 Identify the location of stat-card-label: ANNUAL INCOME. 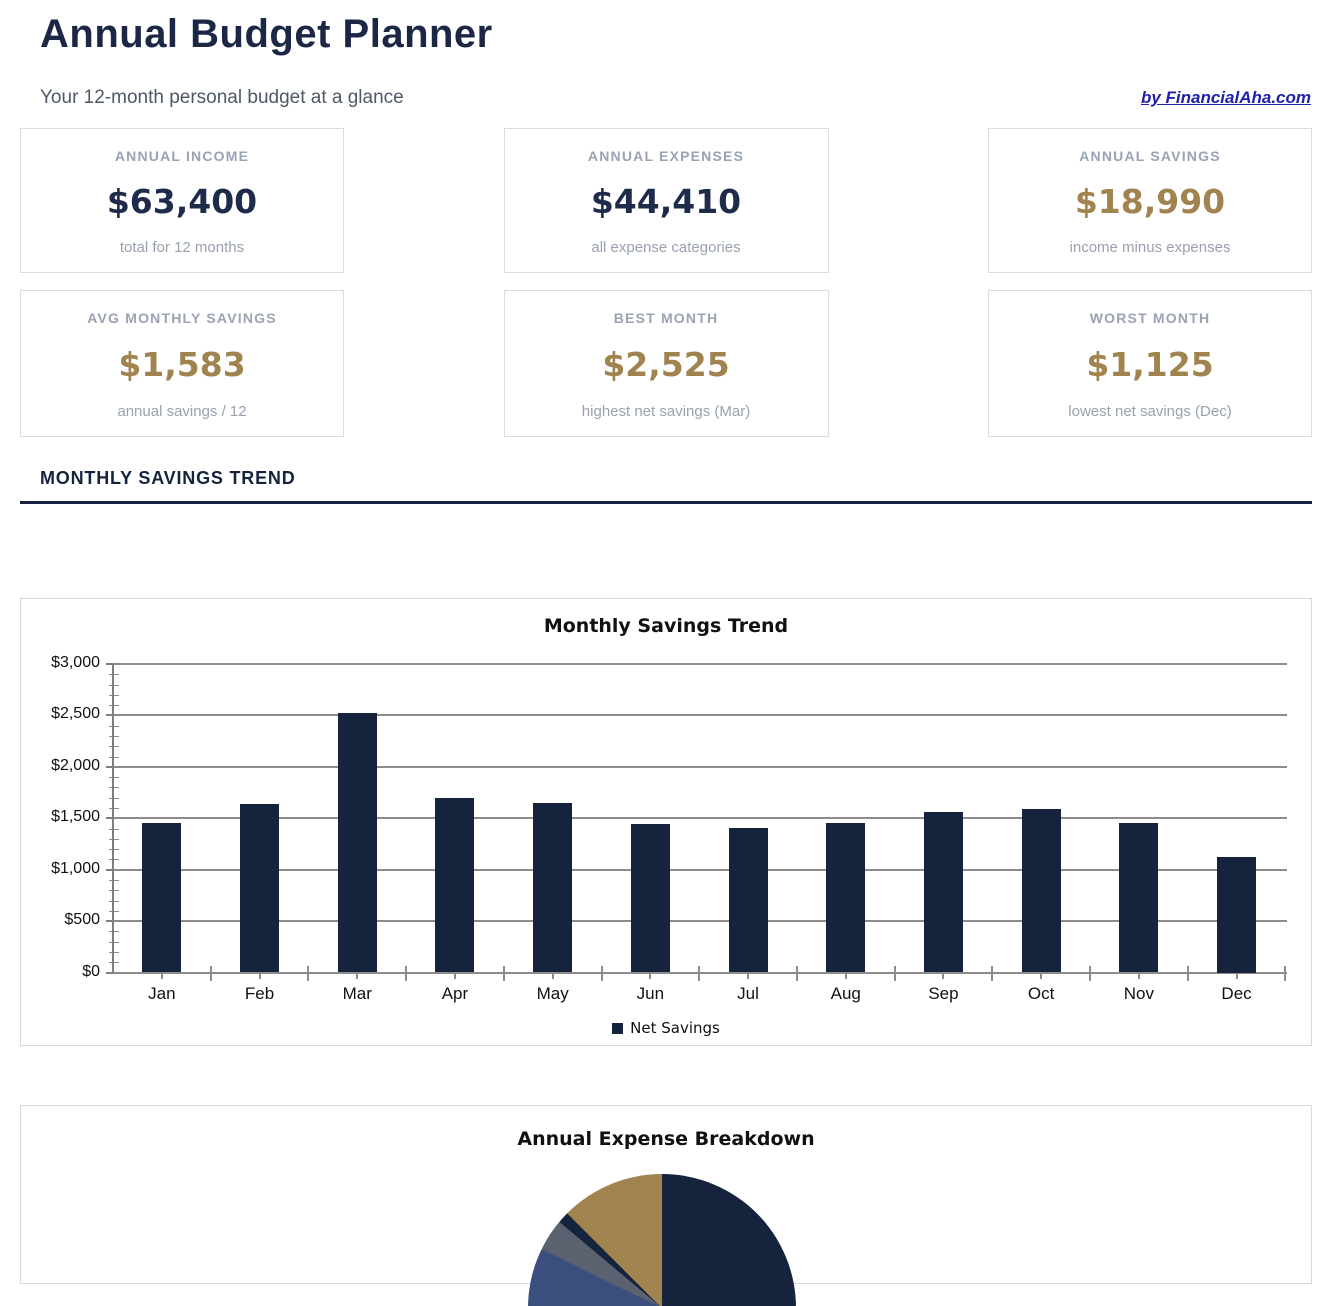
(182, 156).